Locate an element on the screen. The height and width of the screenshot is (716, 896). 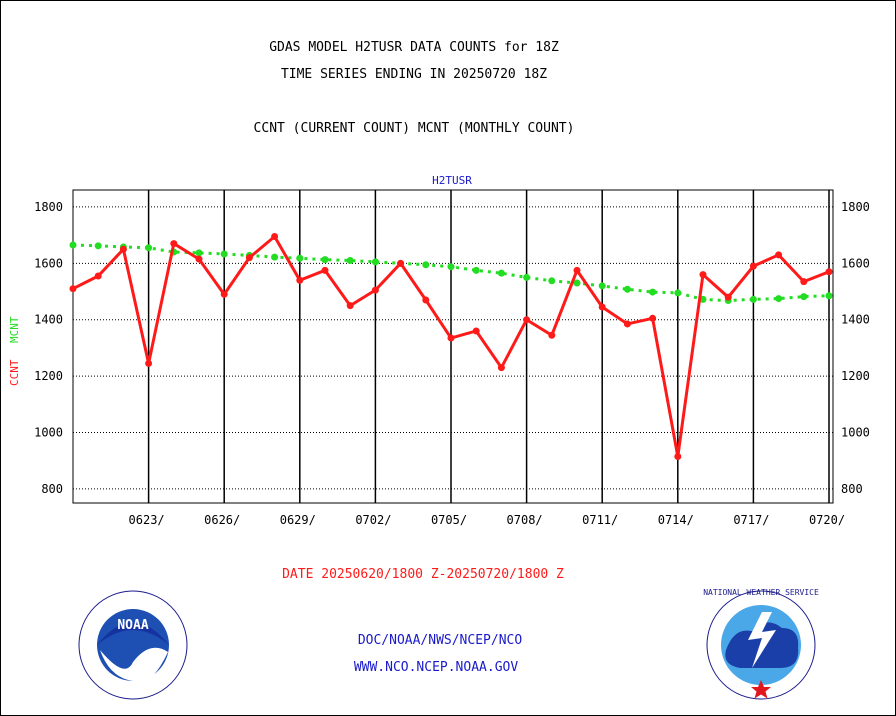
y-tick-label-left: 1000 is located at coordinates (48, 433).